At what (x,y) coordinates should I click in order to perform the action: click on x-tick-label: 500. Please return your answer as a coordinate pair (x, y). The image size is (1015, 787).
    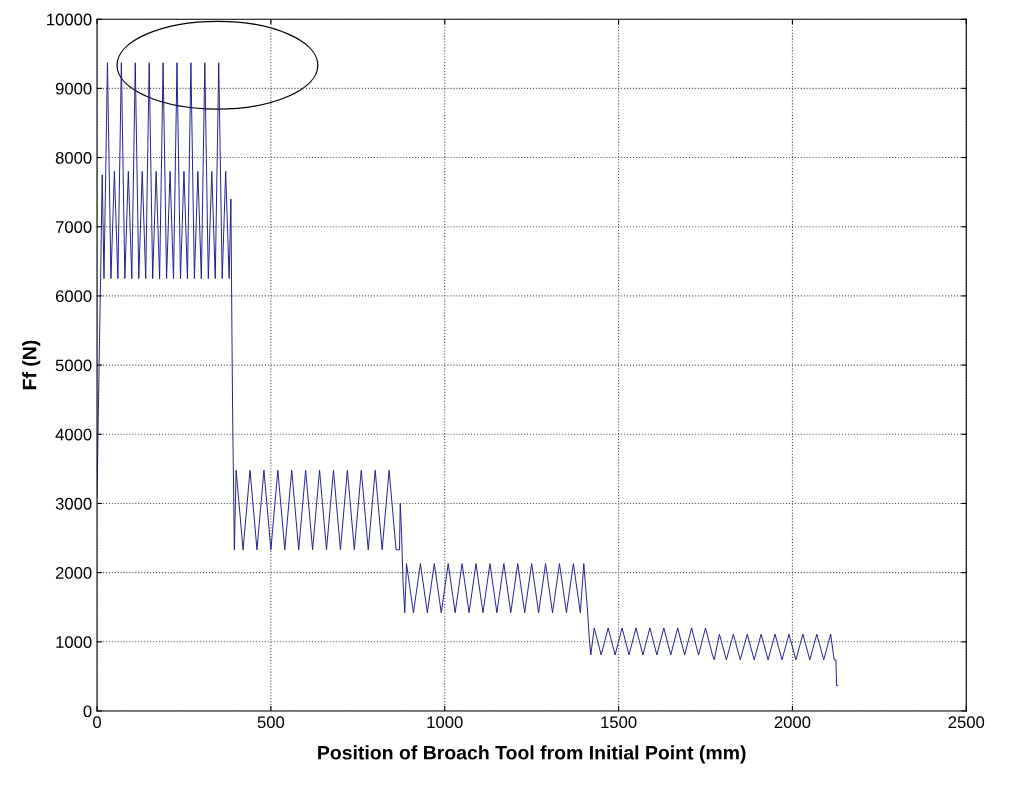
    Looking at the image, I should click on (271, 722).